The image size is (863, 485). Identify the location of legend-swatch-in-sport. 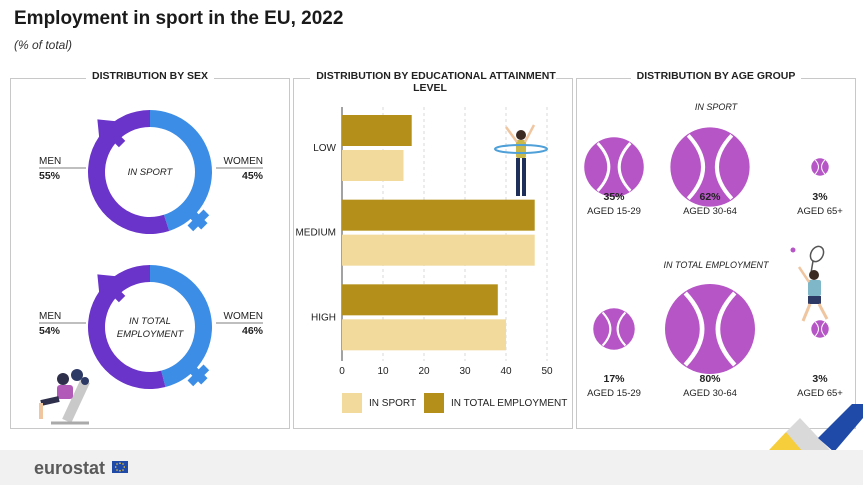
(352, 403).